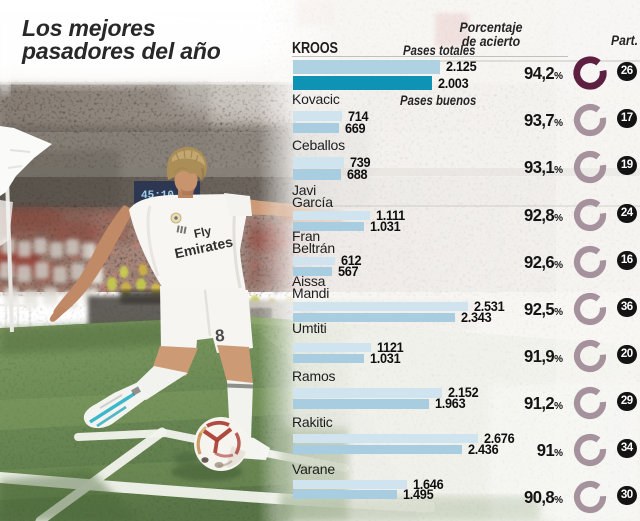 The image size is (640, 521). Describe the element at coordinates (203, 232) in the screenshot. I see `svg-text: Fly` at that location.